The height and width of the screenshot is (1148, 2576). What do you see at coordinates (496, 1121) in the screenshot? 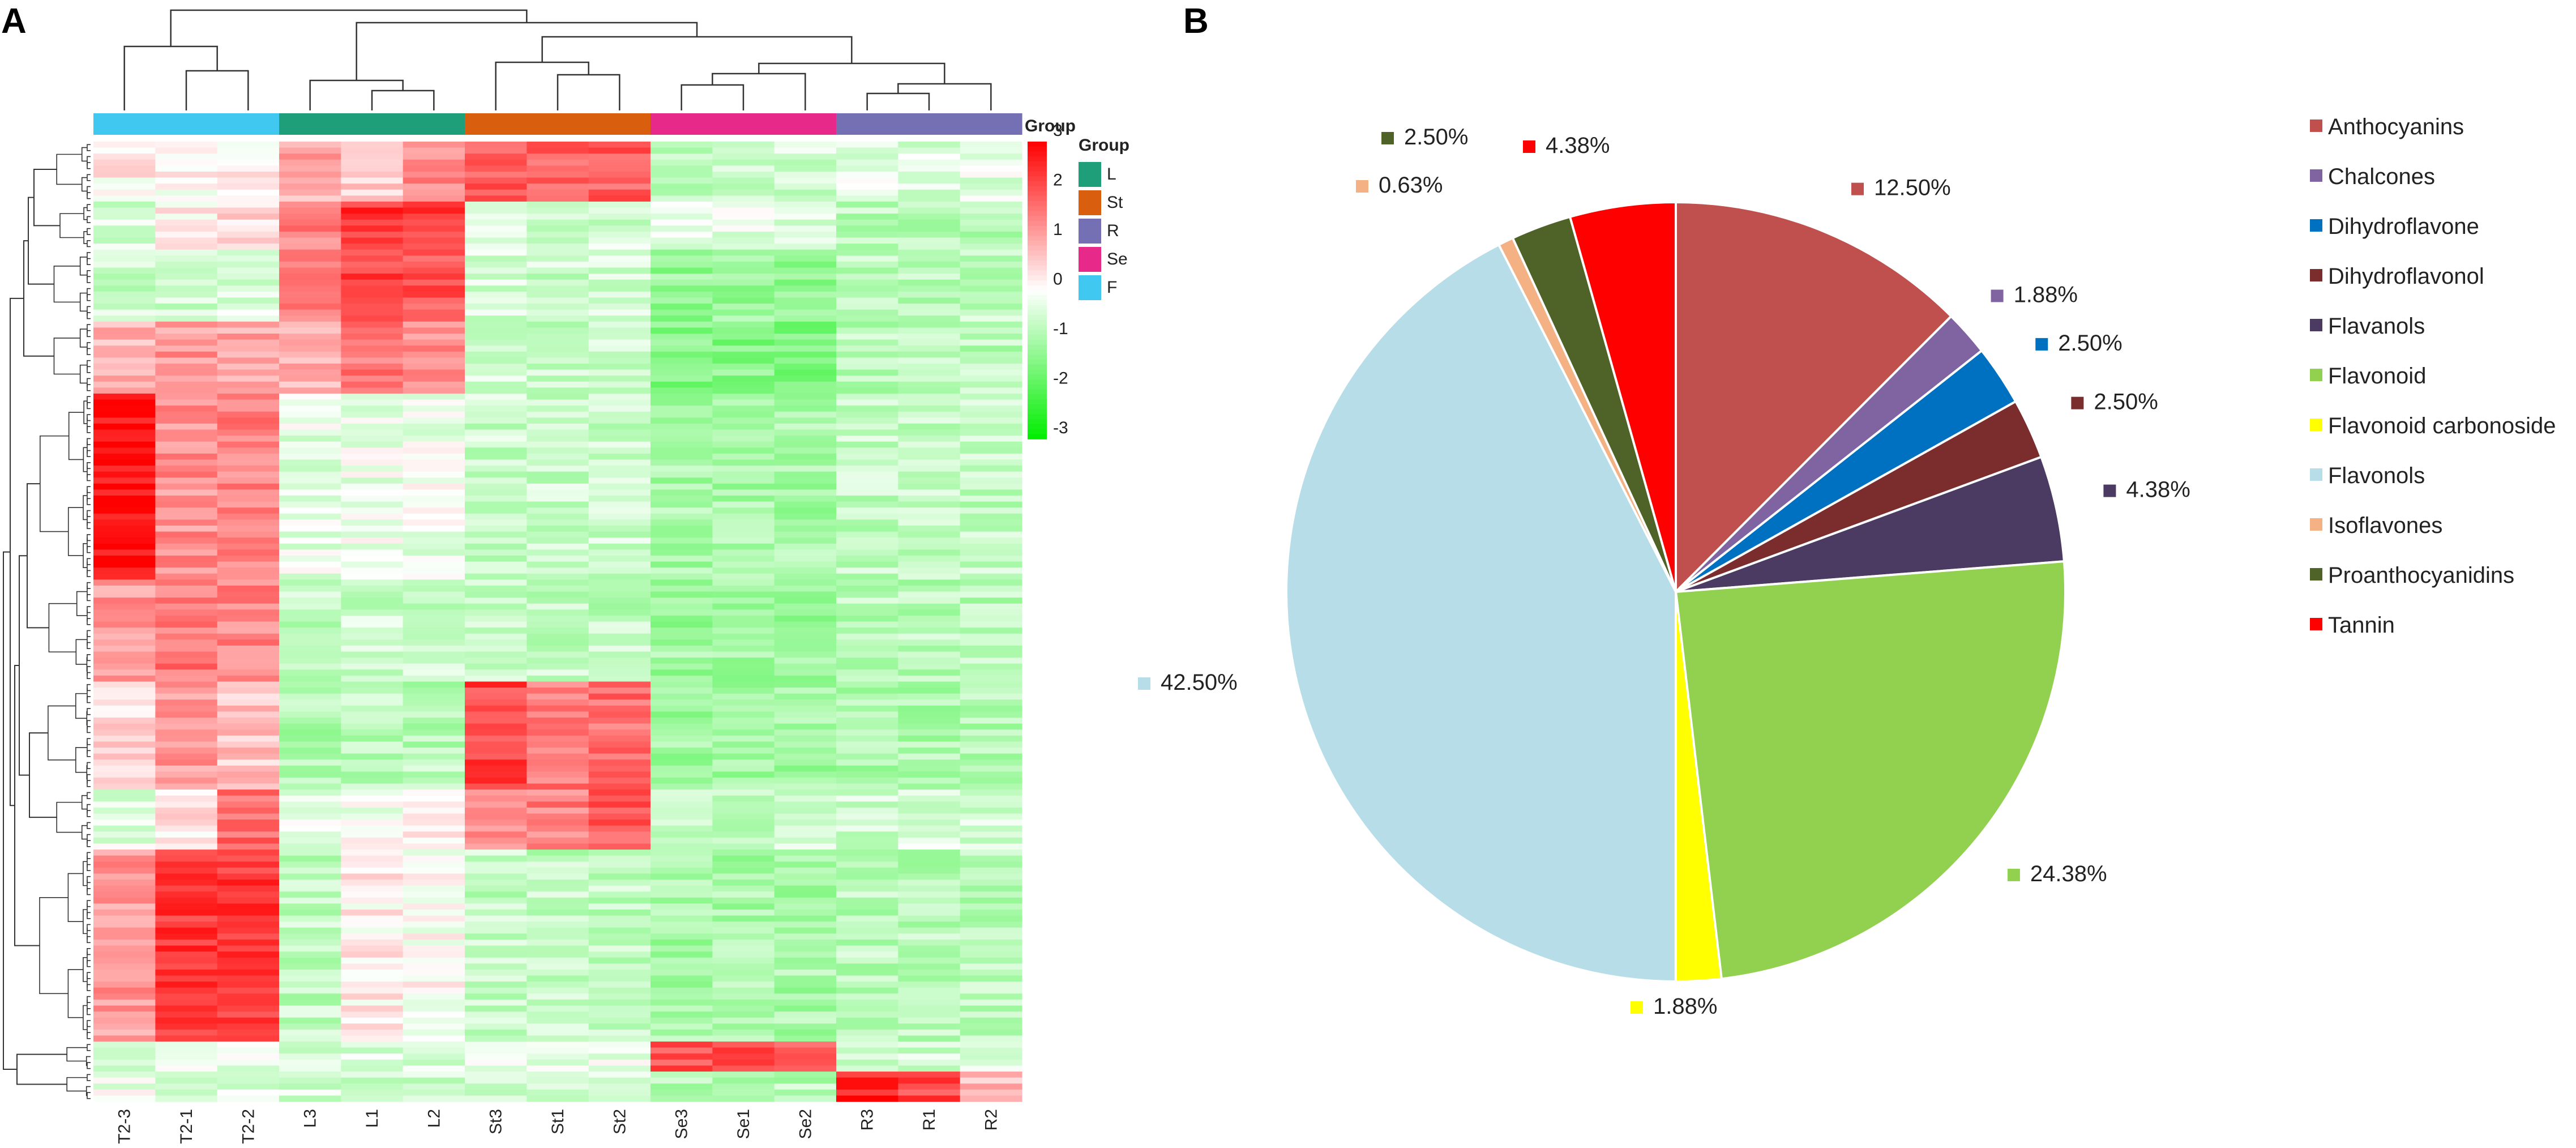
I see `column-label: St3` at bounding box center [496, 1121].